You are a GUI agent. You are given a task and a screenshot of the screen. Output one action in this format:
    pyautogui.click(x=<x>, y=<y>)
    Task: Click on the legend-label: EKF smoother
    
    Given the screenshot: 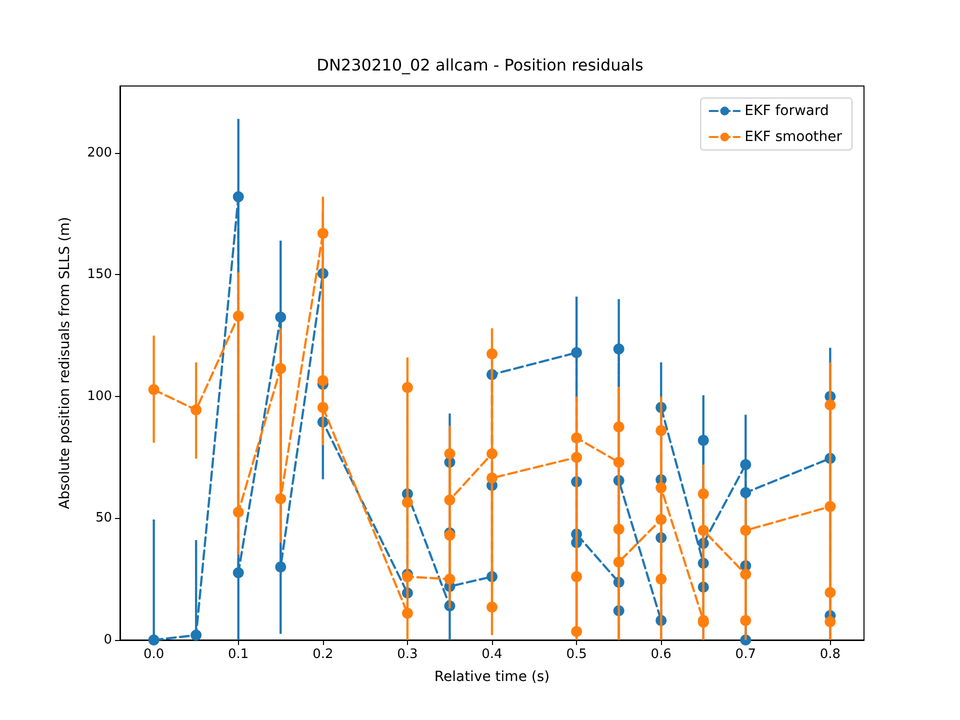 What is the action you would take?
    pyautogui.click(x=793, y=137)
    